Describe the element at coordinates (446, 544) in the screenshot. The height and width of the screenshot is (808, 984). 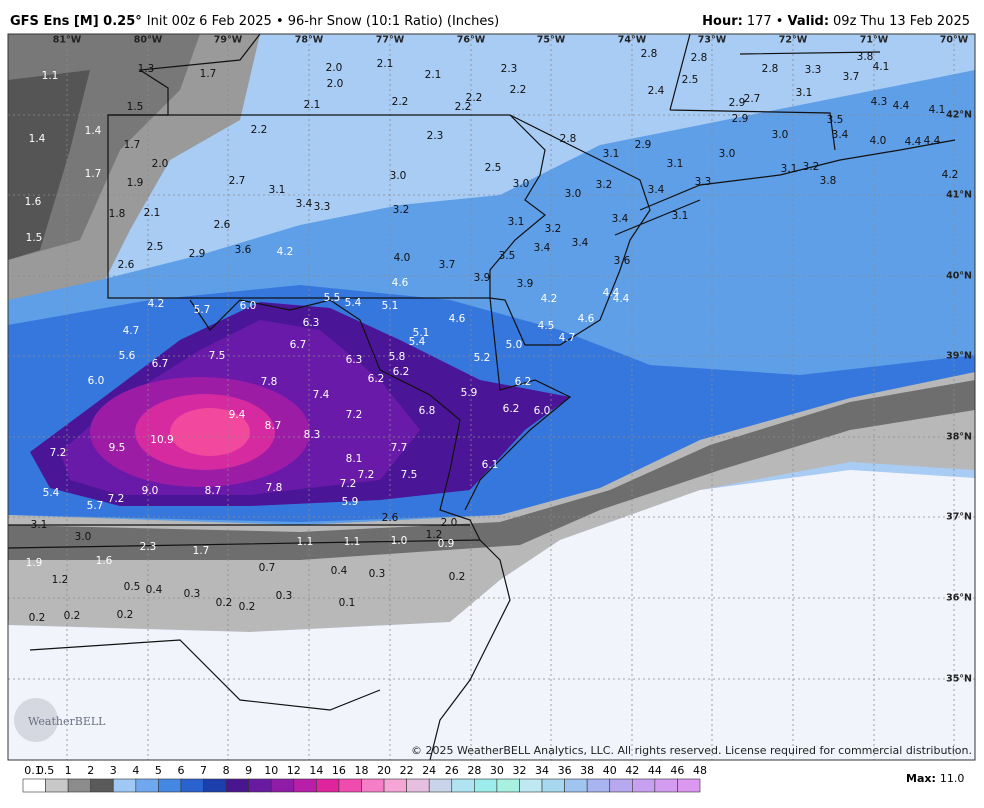
I see `snow-amount-label: 0.9` at that location.